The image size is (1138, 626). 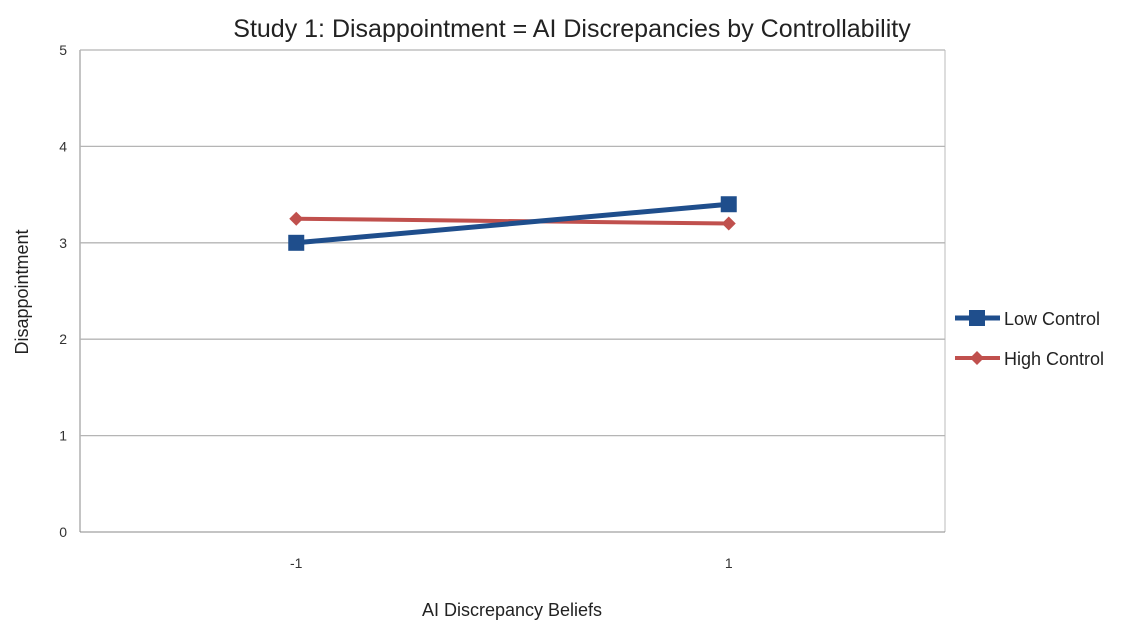 I want to click on series-line, so click(x=512, y=223).